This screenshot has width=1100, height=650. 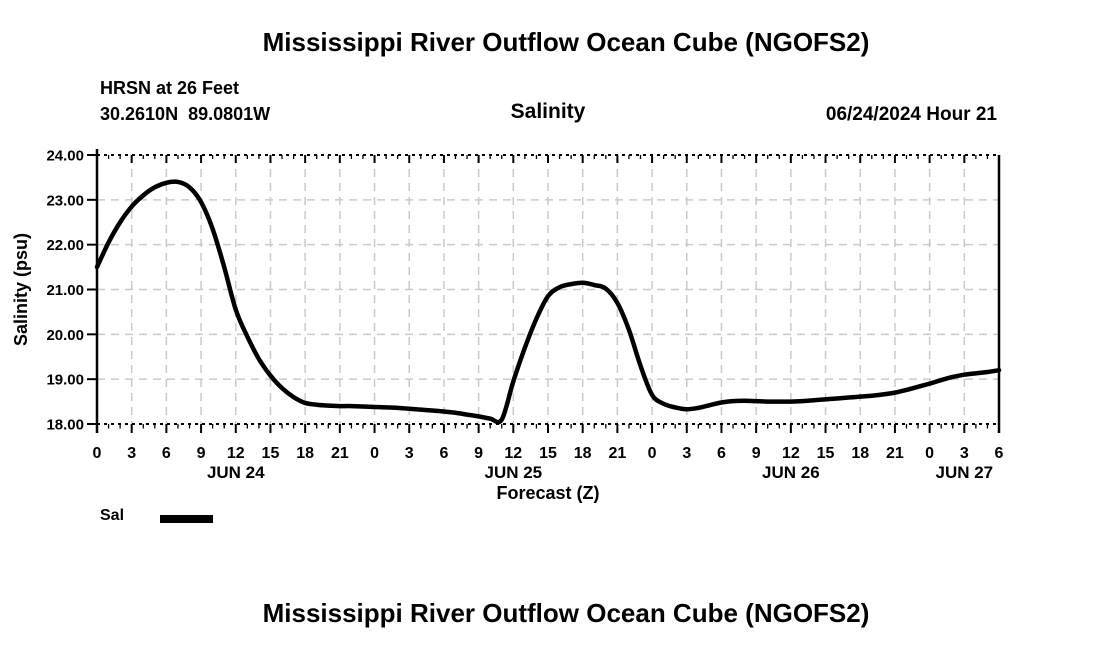 I want to click on y-axis-title: Salinity (psu), so click(x=21, y=289).